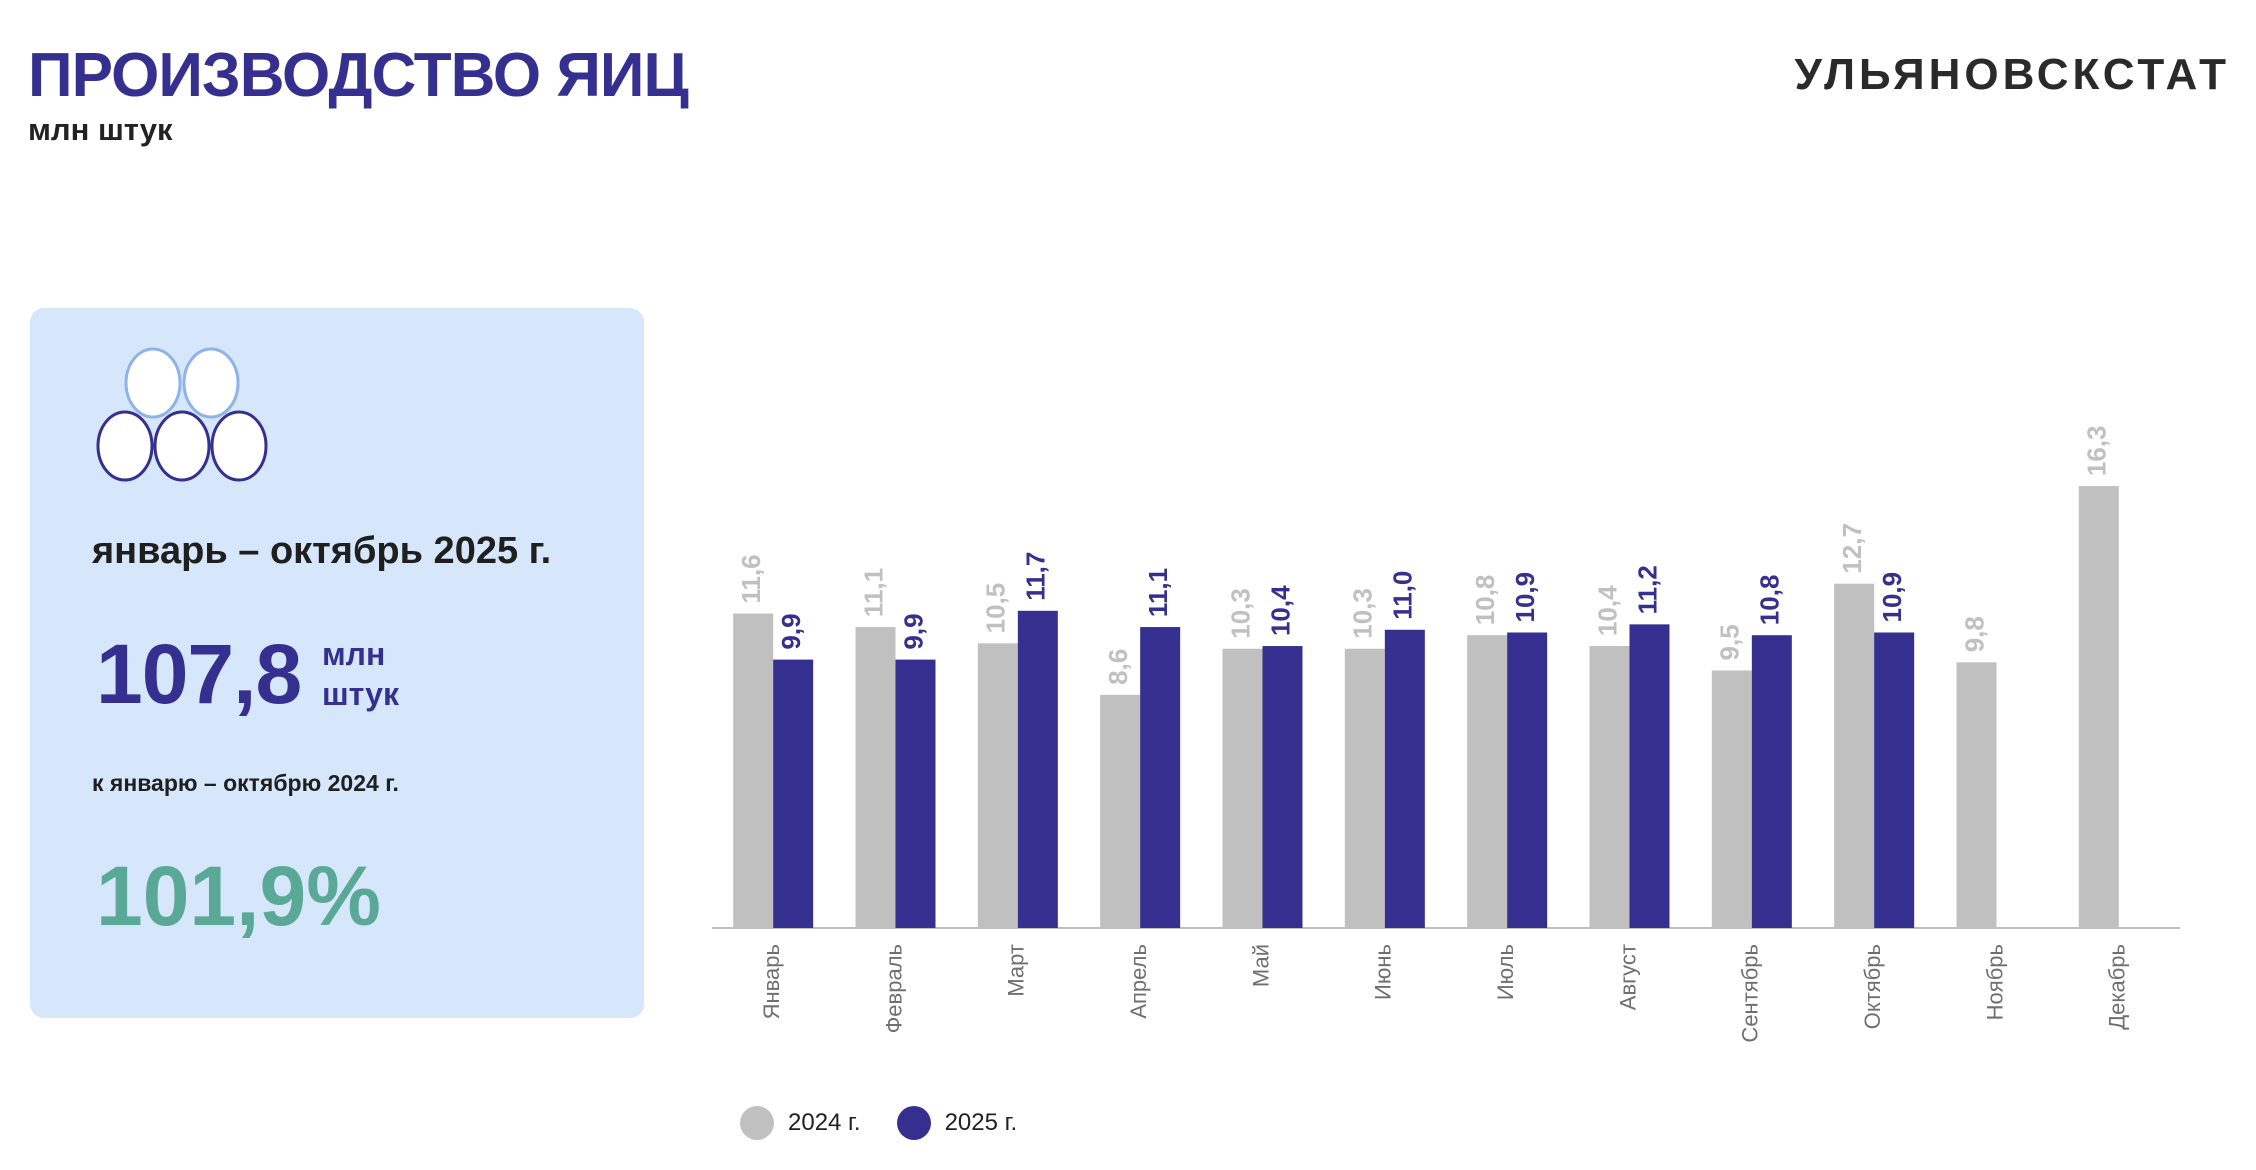 The height and width of the screenshot is (1170, 2256). I want to click on legend-label-2024: 2024 г., so click(824, 1122).